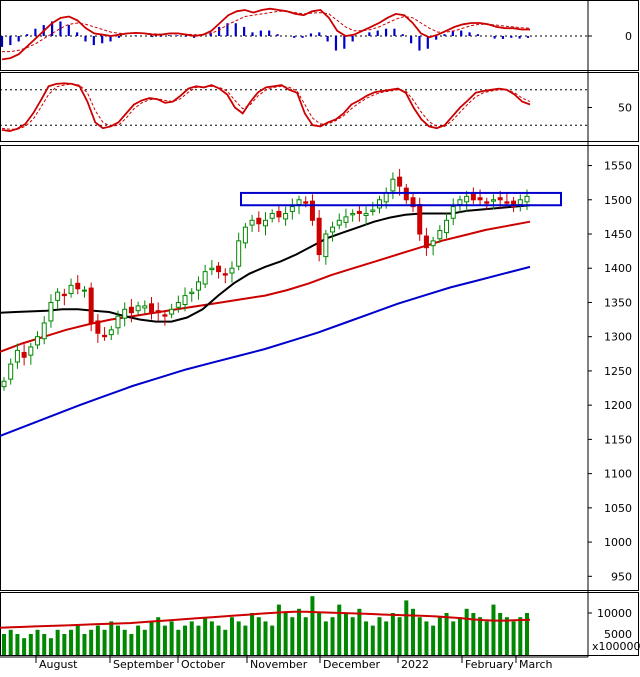 The height and width of the screenshot is (677, 640). I want to click on ma50-line, so click(265, 263).